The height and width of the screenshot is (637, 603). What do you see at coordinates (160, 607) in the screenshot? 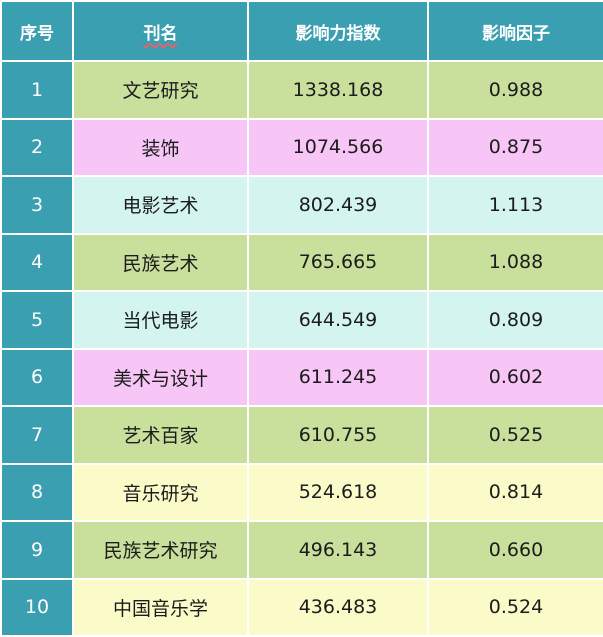
I see `journal-name-cell: 中国音乐学` at bounding box center [160, 607].